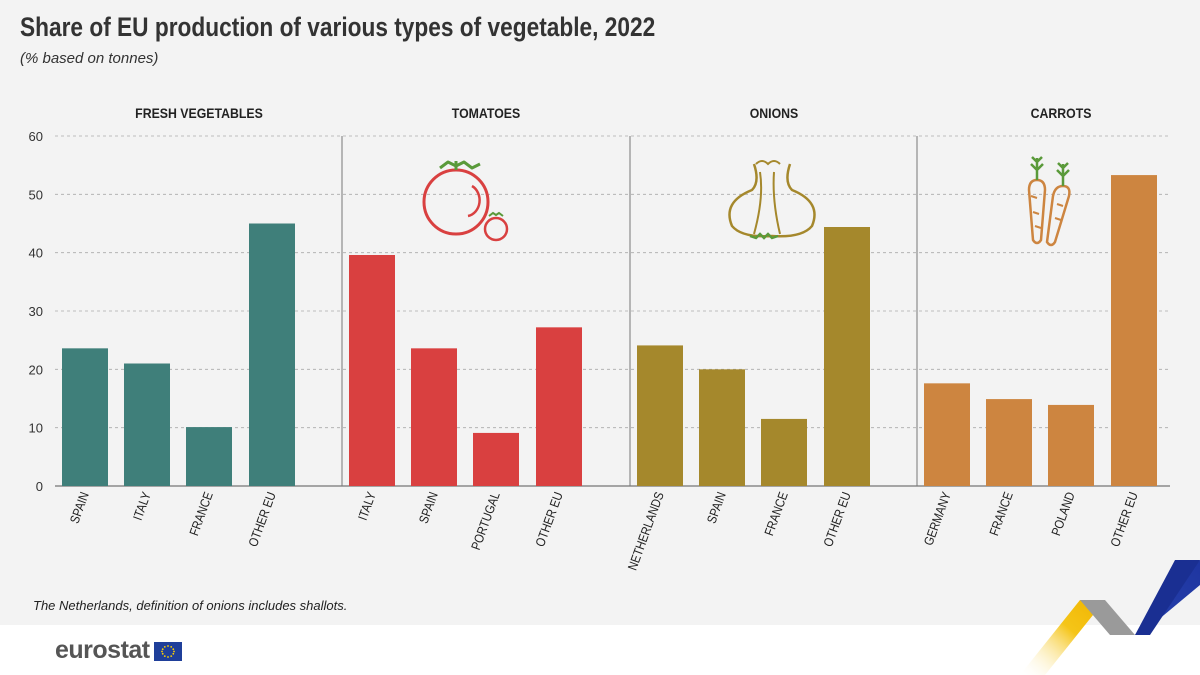  I want to click on y-tick-label: 20, so click(36, 369).